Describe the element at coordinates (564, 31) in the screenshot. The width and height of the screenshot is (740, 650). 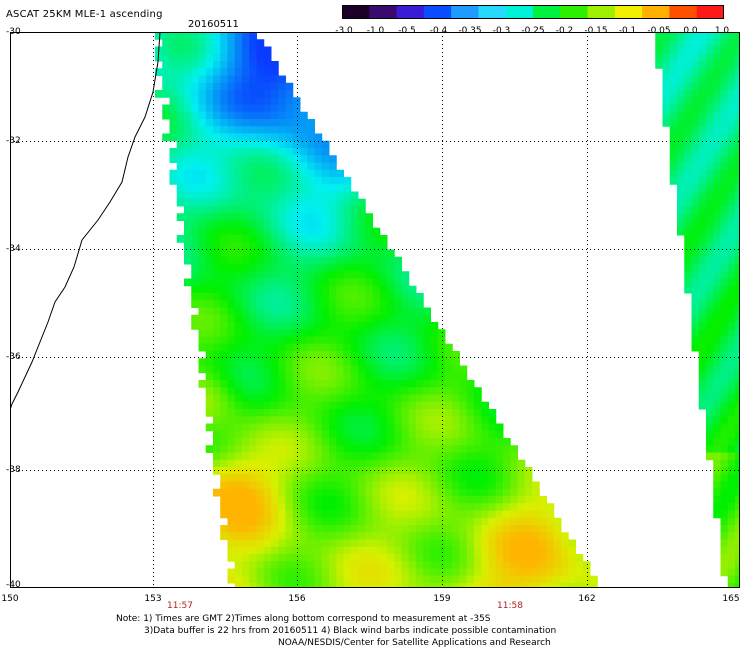
I see `colorbar-tick-label: -0.2` at that location.